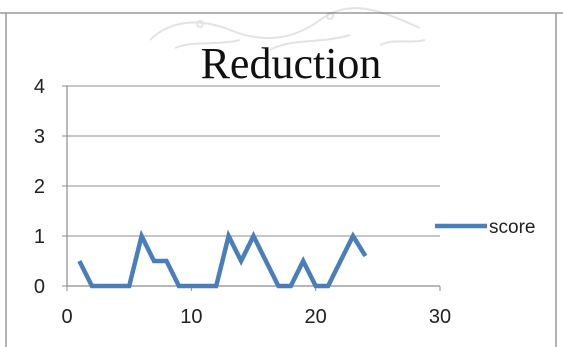 This screenshot has height=347, width=563. Describe the element at coordinates (39, 237) in the screenshot. I see `y-tick-label-1: 1` at that location.